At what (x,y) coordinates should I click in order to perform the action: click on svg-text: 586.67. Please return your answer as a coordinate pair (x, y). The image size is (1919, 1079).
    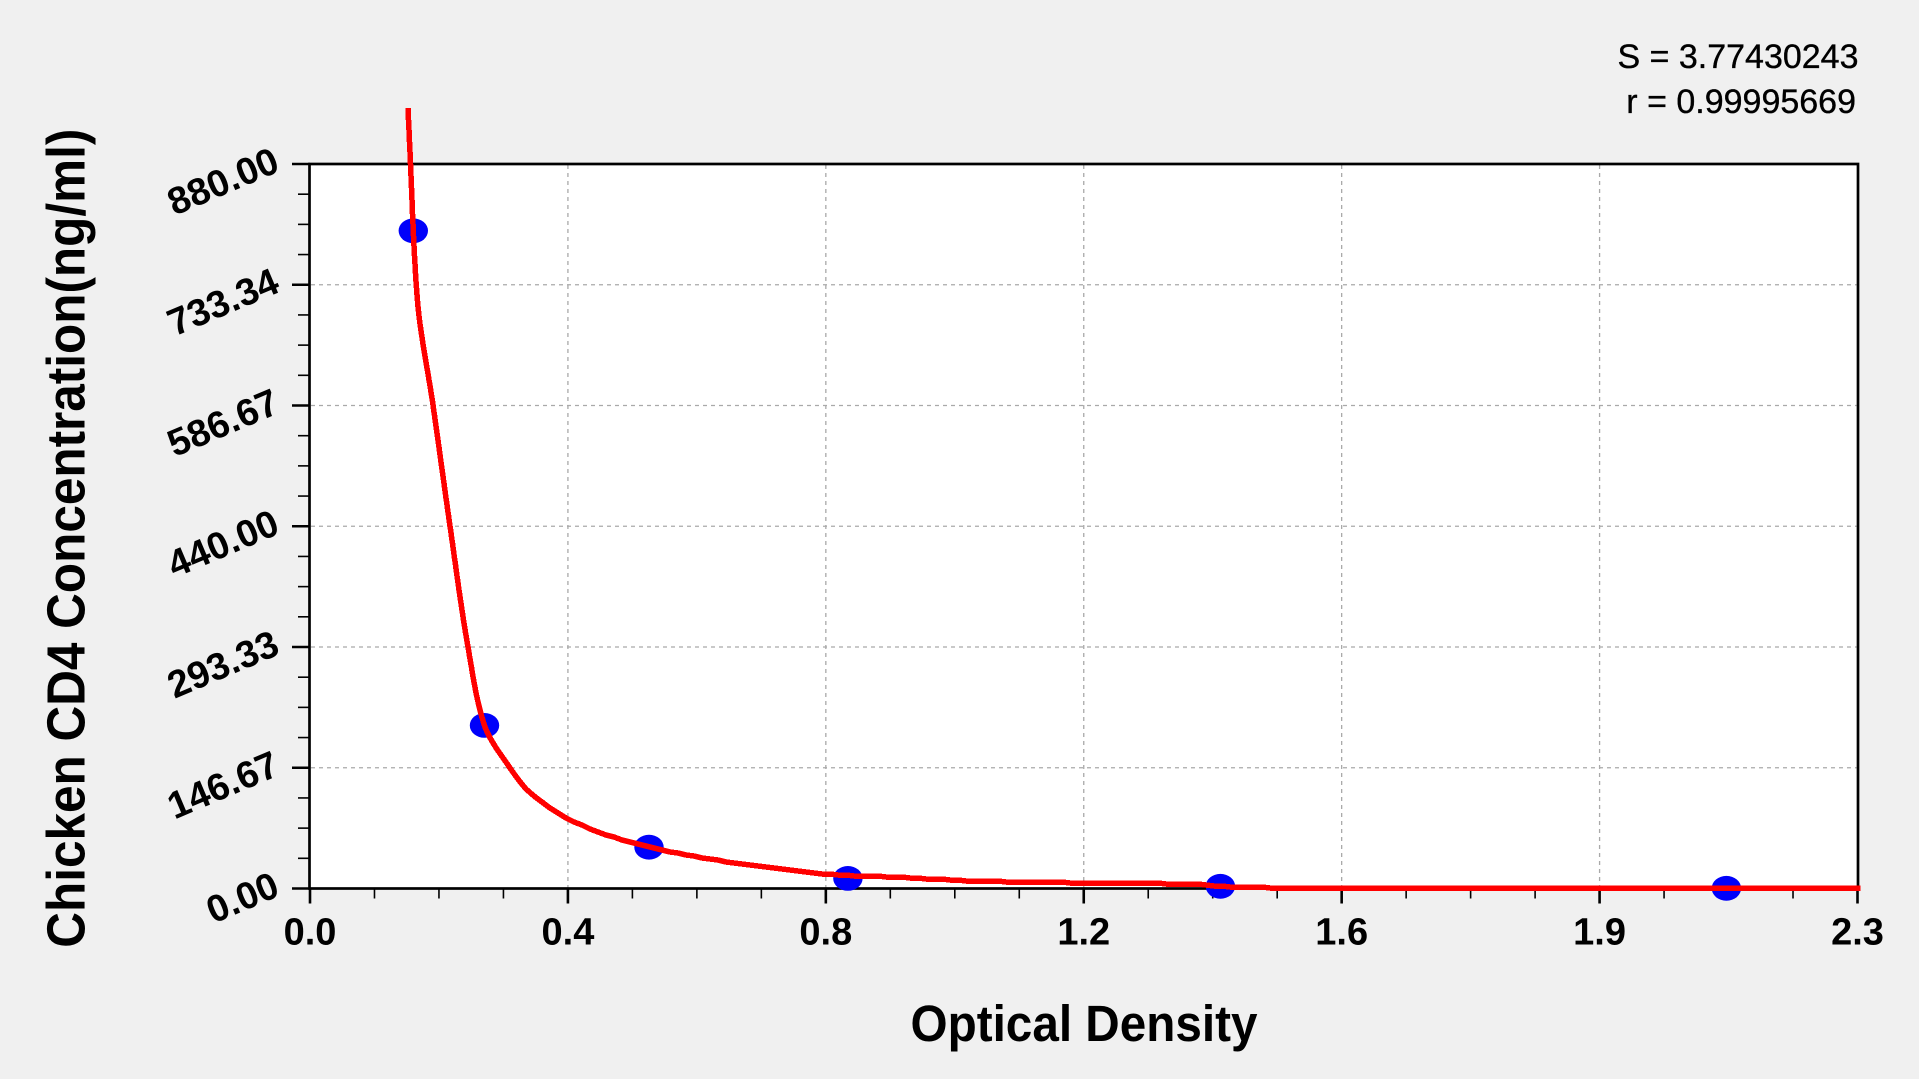
    Looking at the image, I should click on (223, 424).